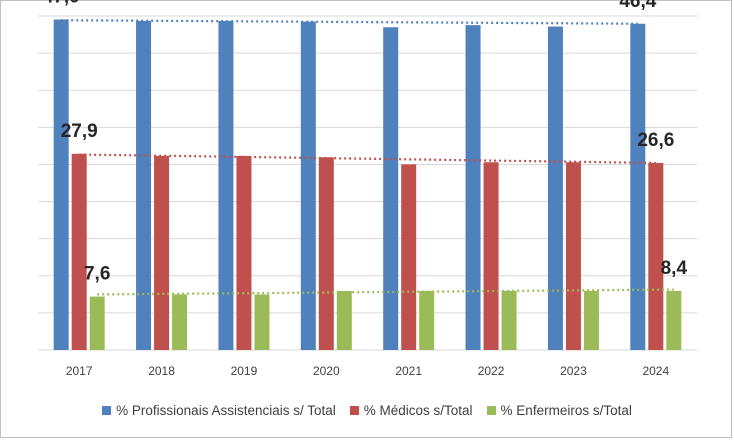 This screenshot has height=440, width=734. What do you see at coordinates (97, 274) in the screenshot?
I see `data-label-3-2017: 7,6` at bounding box center [97, 274].